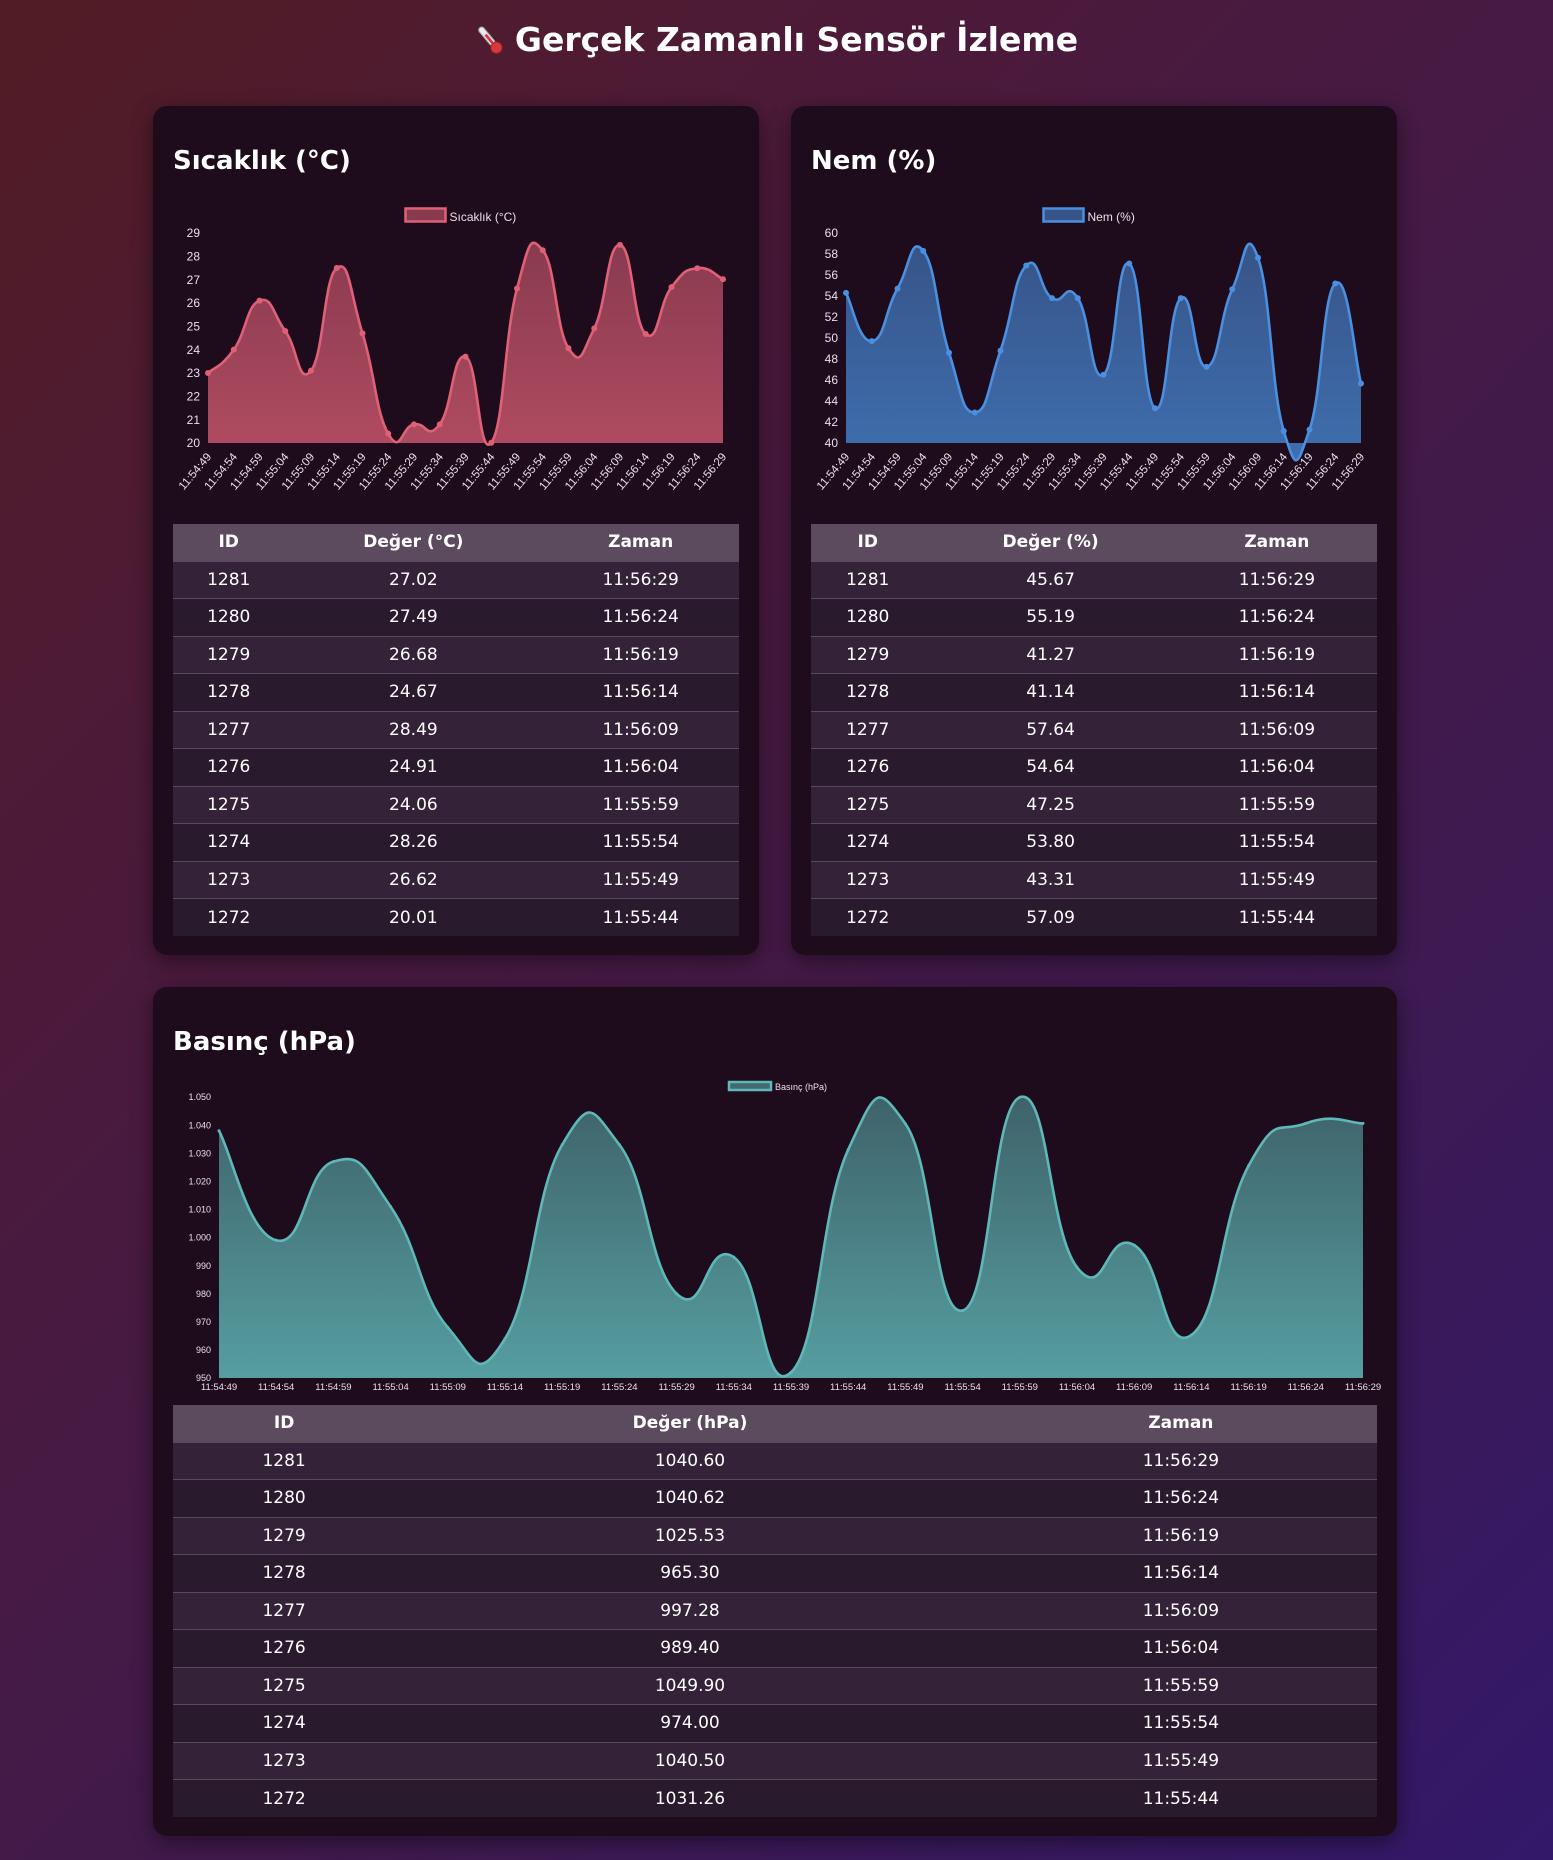 This screenshot has height=1860, width=1553. Describe the element at coordinates (868, 804) in the screenshot. I see `row-id: 1275` at that location.